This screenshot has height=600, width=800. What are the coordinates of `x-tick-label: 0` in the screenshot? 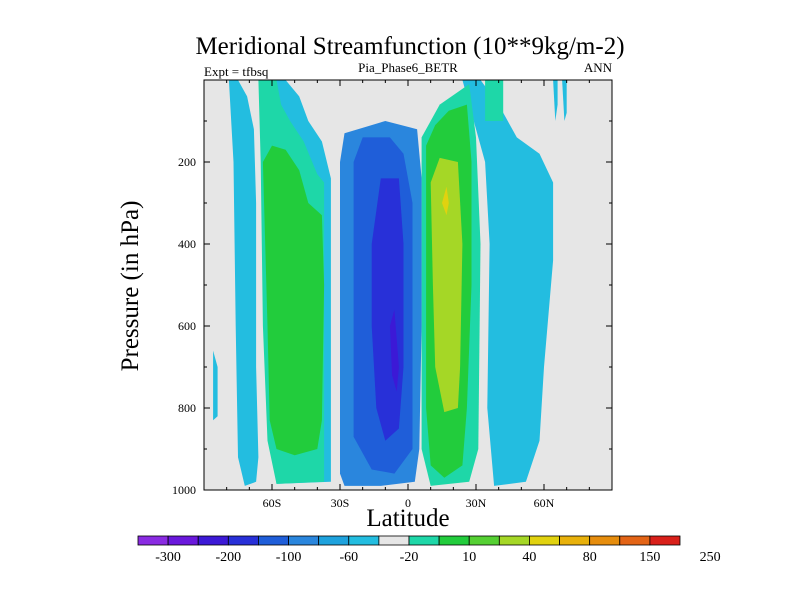 It's located at (408, 503).